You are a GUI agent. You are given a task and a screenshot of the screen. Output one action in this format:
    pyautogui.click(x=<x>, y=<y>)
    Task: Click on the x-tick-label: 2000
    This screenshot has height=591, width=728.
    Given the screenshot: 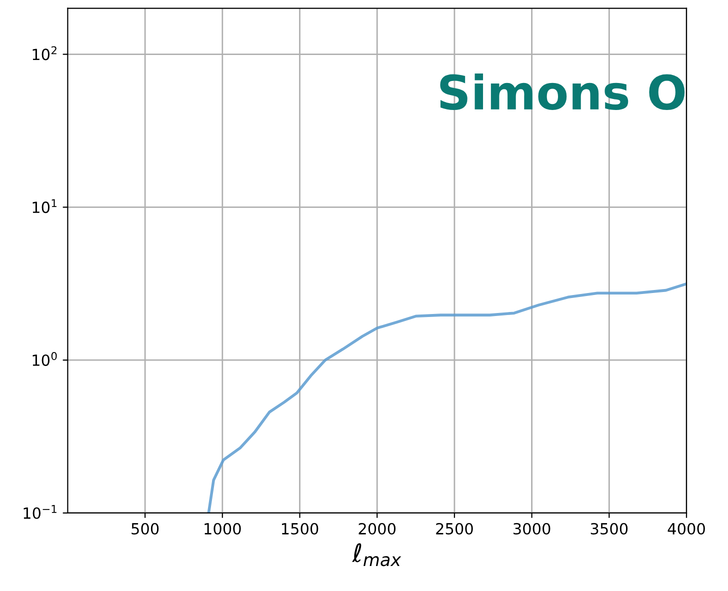 What is the action you would take?
    pyautogui.click(x=377, y=528)
    